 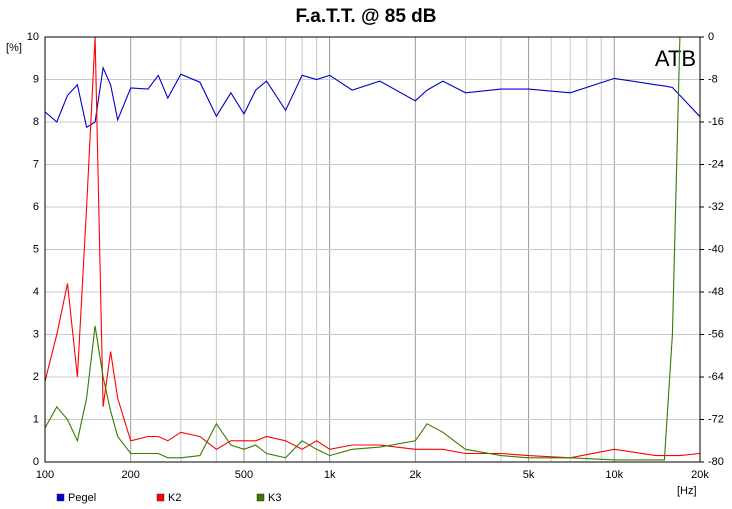 I want to click on y-tick-label: 7, so click(x=36, y=164).